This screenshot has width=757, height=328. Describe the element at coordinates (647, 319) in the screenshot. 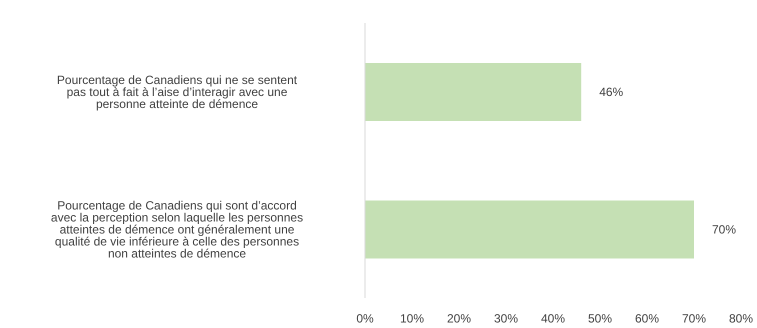

I see `x-tick-label: 60%` at that location.